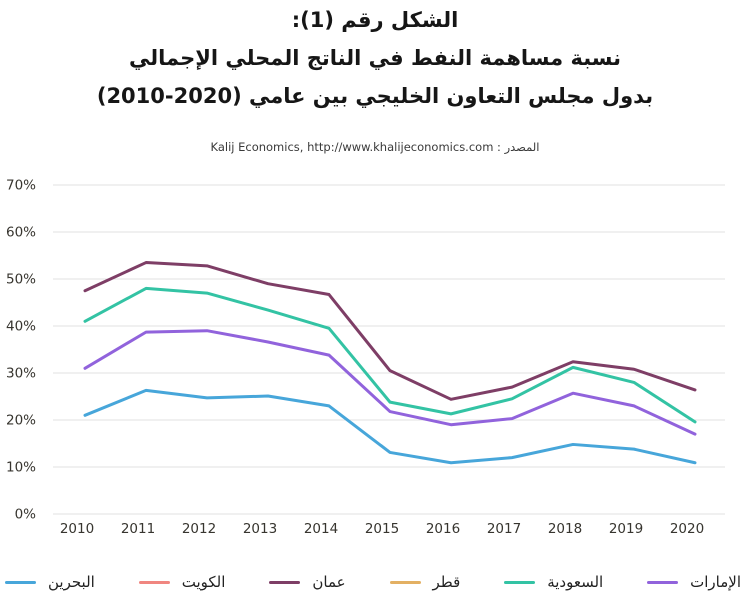  I want to click on legend-label-qatar: قطر, so click(446, 582).